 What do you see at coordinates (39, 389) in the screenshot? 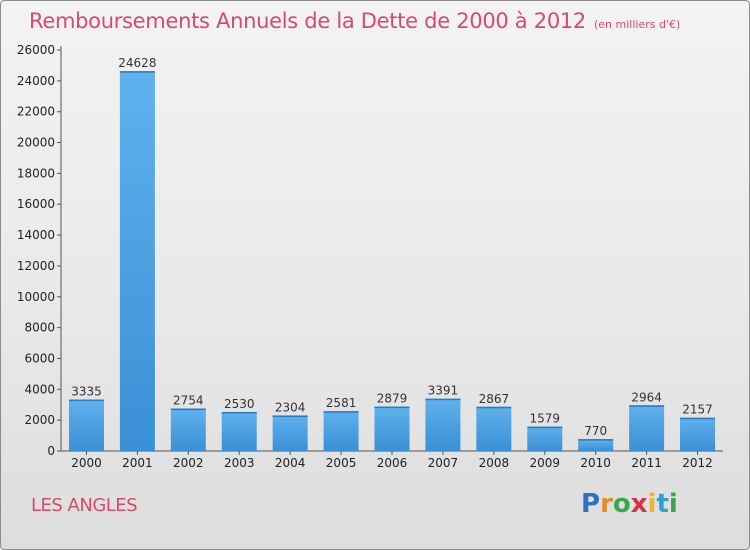
I see `y-tick-label: 4000` at bounding box center [39, 389].